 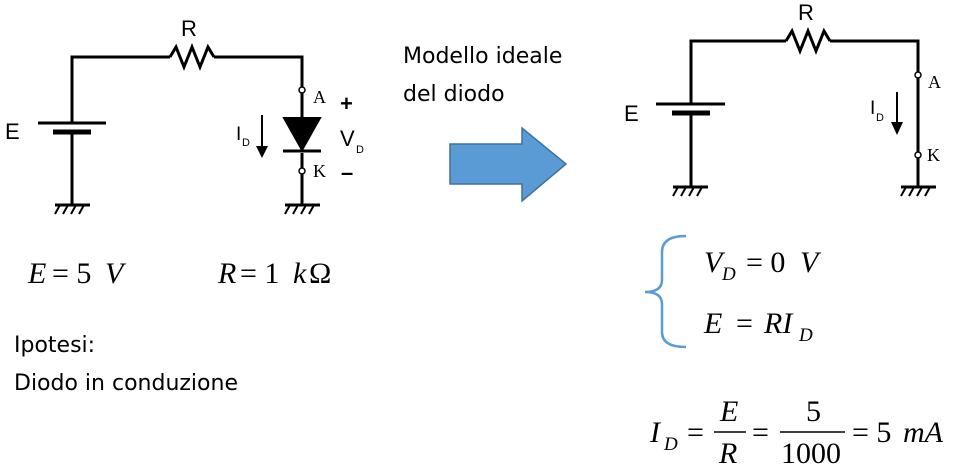 What do you see at coordinates (813, 411) in the screenshot?
I see `frac2-num: 5` at bounding box center [813, 411].